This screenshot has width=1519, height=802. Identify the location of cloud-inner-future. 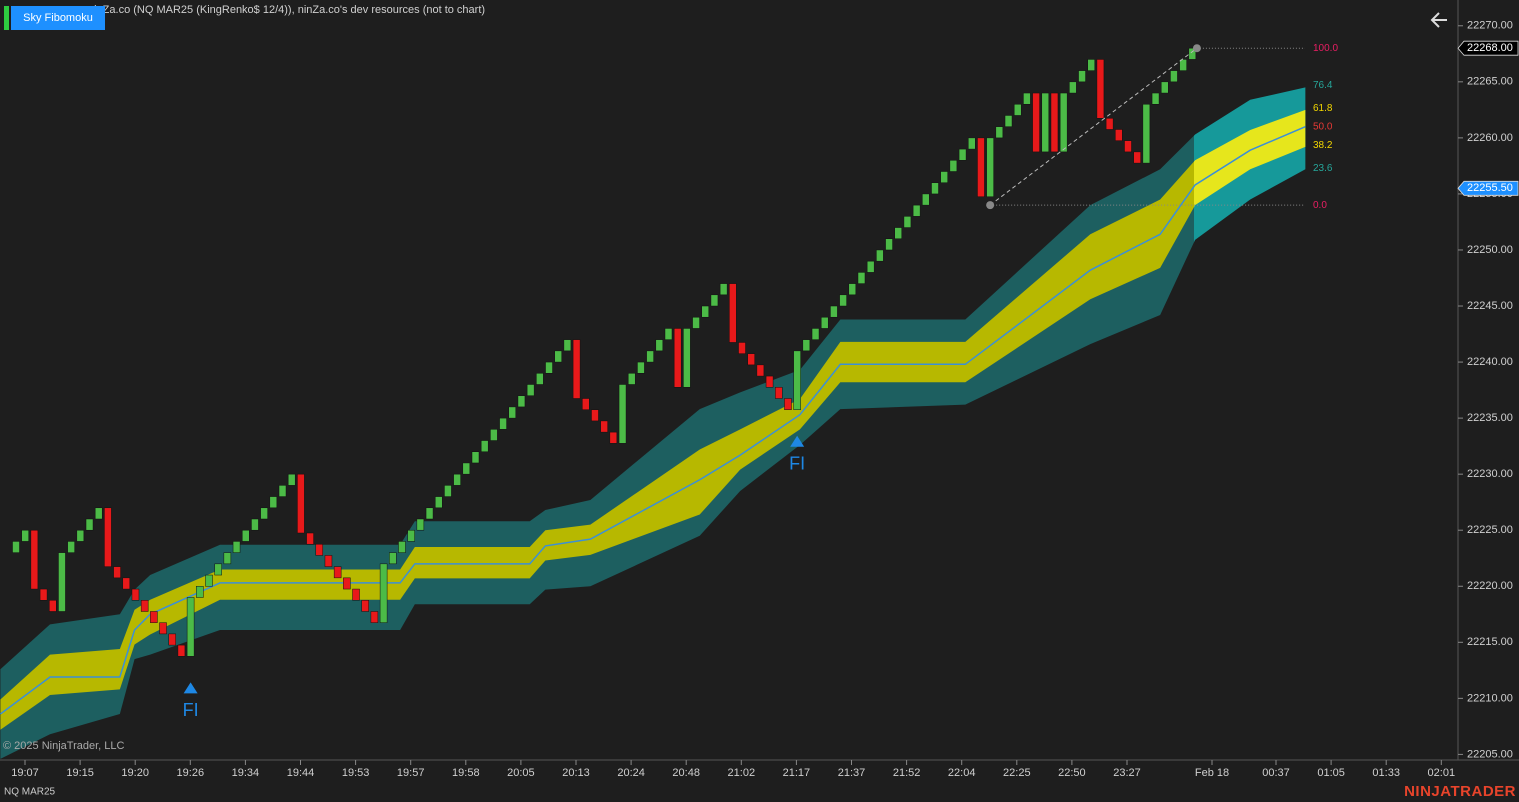
(1250, 158).